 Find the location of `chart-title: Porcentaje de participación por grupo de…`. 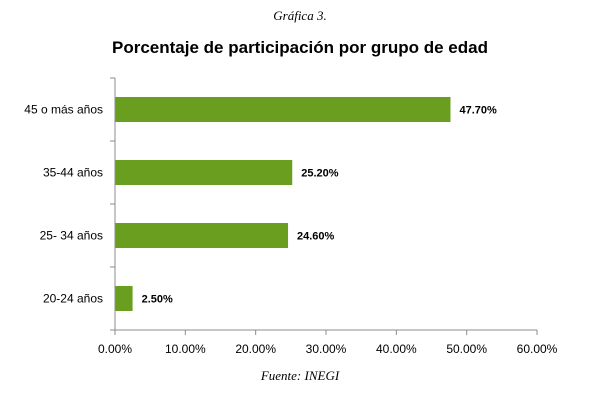

chart-title: Porcentaje de participación por grupo de… is located at coordinates (300, 47).